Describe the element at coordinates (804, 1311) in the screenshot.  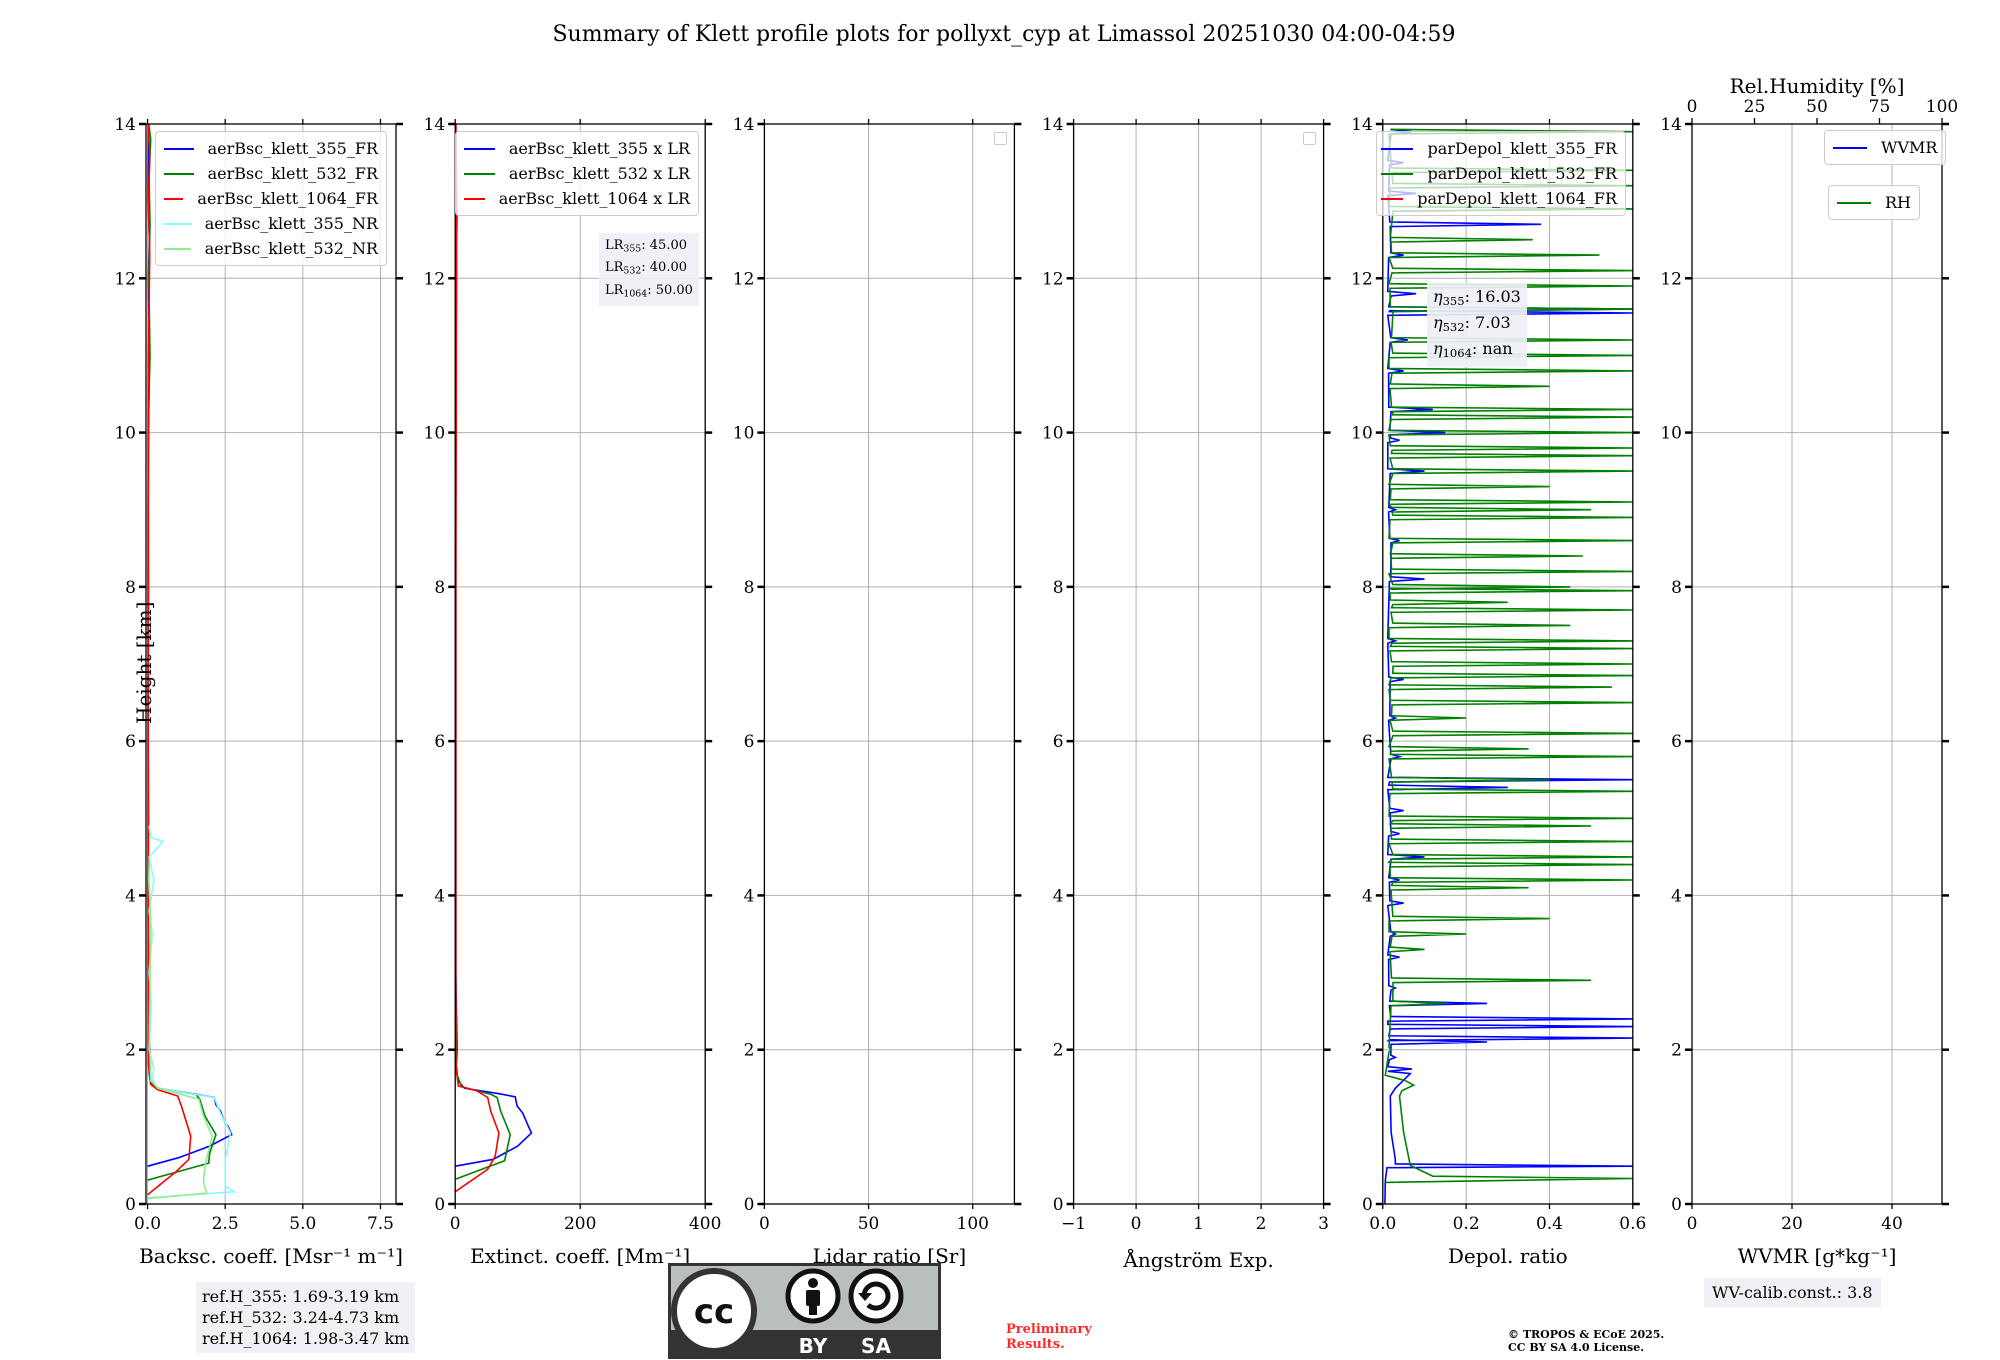
I see `cc-by-sa-logo: cc BY SA` at that location.